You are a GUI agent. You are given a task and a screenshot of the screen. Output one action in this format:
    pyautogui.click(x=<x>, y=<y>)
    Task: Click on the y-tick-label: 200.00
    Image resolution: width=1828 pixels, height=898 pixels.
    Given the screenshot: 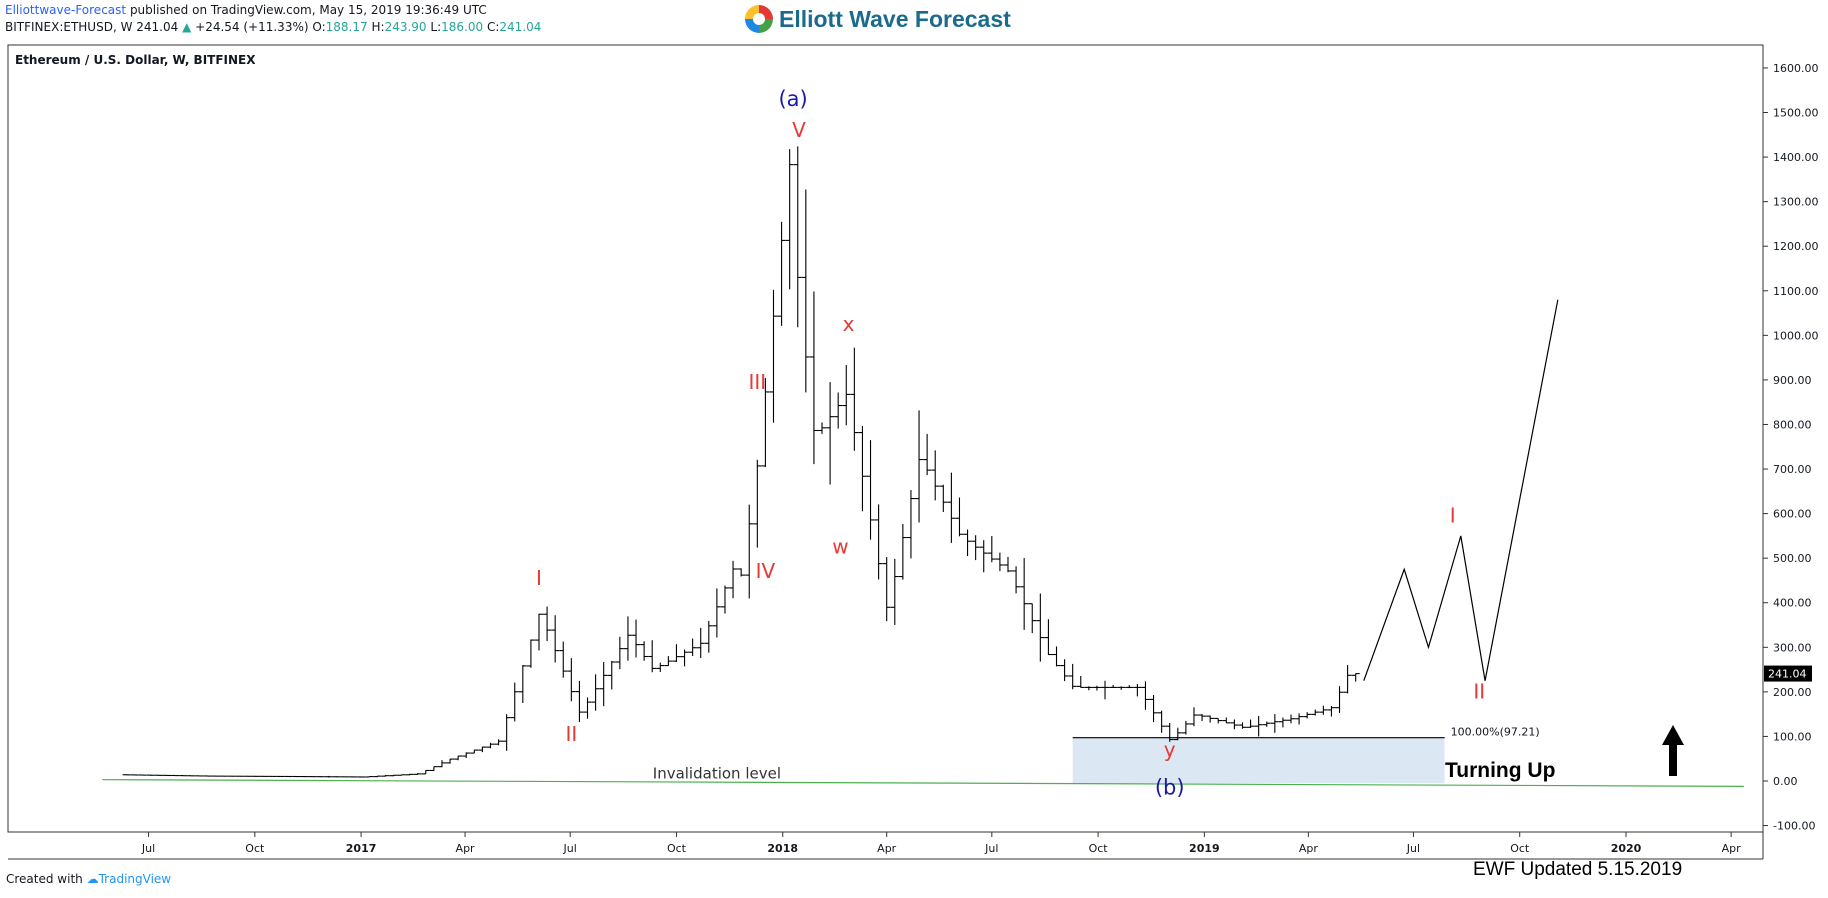 What is the action you would take?
    pyautogui.click(x=1792, y=692)
    